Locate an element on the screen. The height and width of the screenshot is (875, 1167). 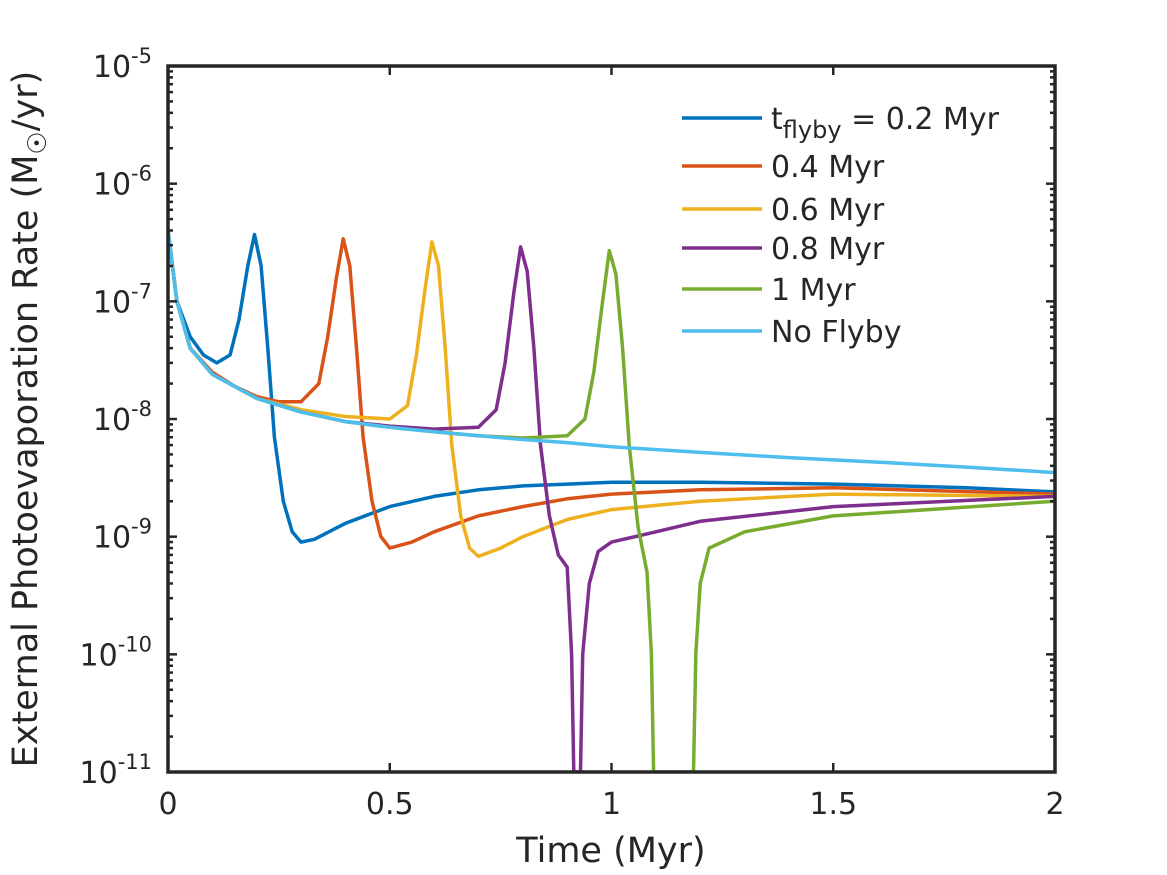
legend-label-0: tflyby = 0.2 Myr is located at coordinates (885, 123).